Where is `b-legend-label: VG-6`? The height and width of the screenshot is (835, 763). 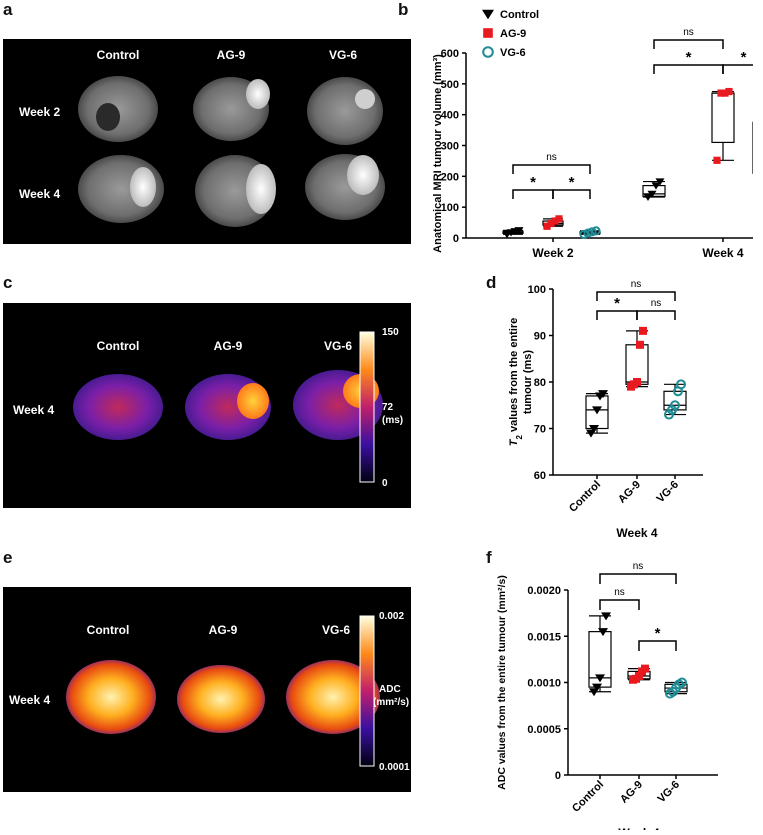 b-legend-label: VG-6 is located at coordinates (513, 53).